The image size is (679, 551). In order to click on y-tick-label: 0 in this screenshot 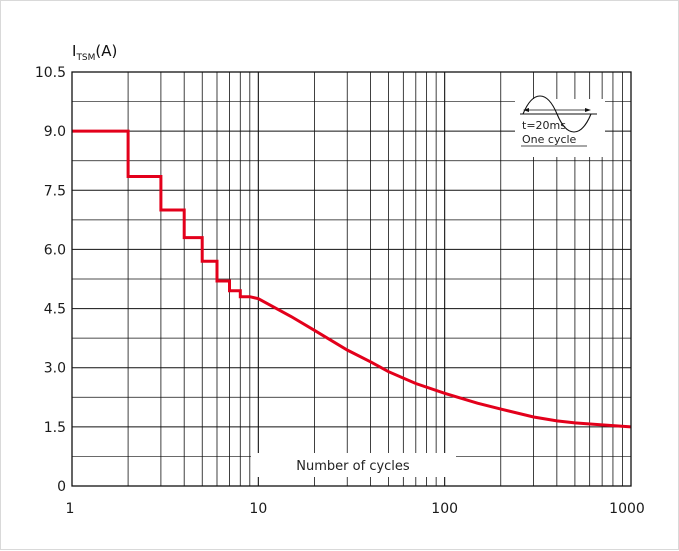, I will do `click(61, 487)`.